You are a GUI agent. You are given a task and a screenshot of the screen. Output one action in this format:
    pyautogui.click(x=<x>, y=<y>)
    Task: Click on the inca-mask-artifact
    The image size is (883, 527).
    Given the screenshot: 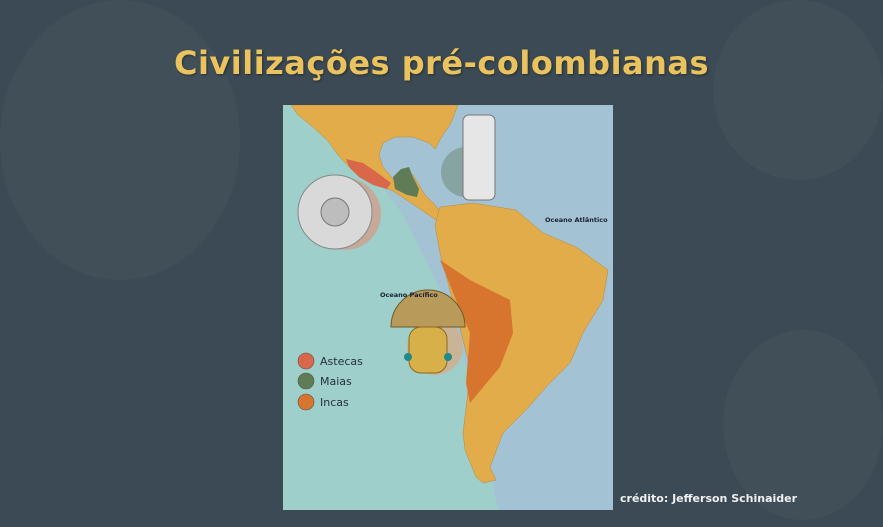 What is the action you would take?
    pyautogui.click(x=428, y=308)
    